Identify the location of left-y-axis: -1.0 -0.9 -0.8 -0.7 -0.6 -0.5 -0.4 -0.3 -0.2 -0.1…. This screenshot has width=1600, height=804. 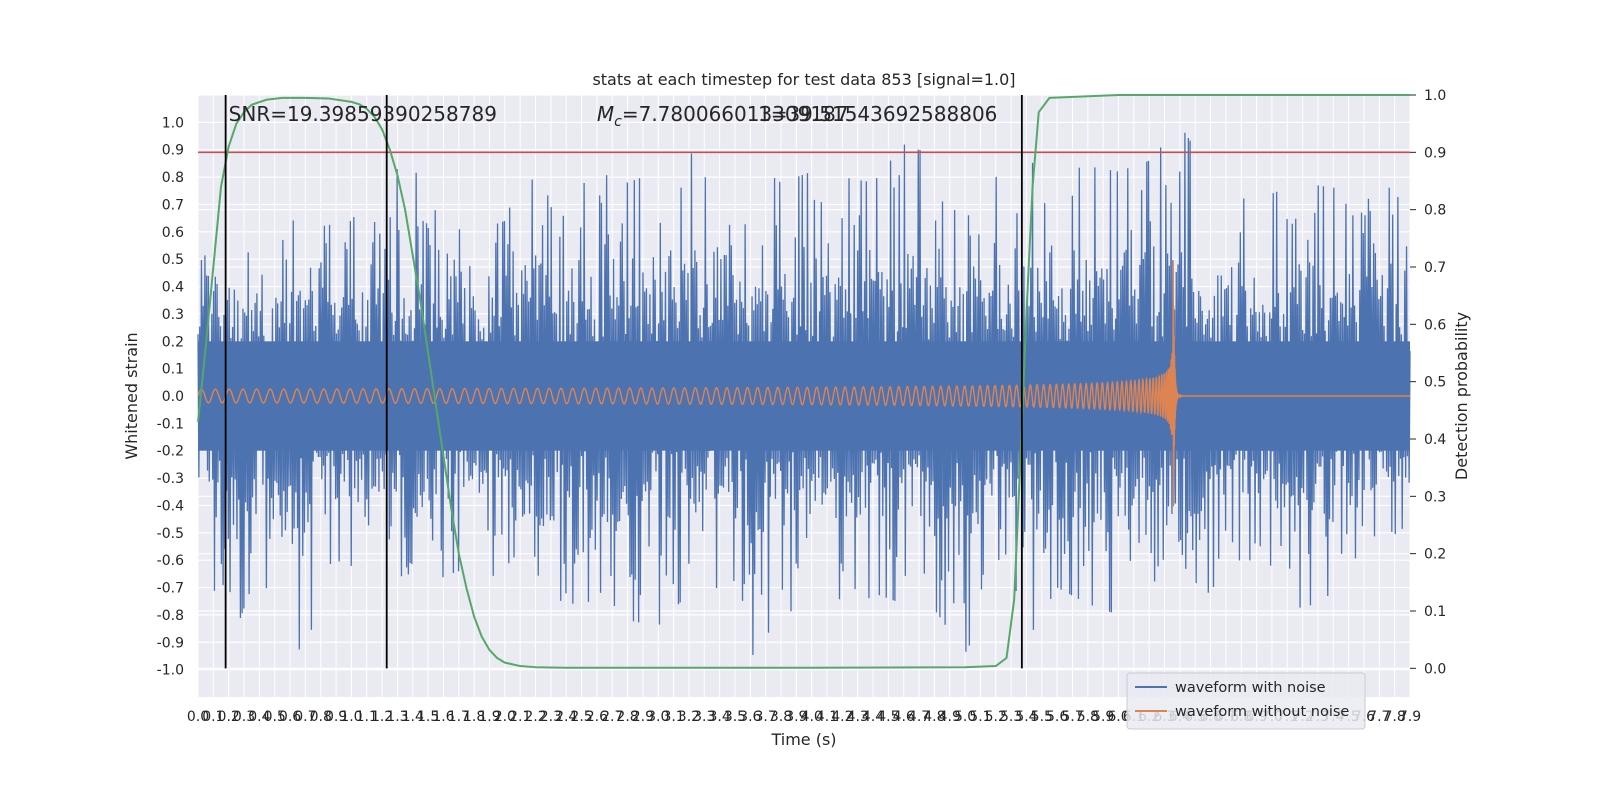
(170, 396).